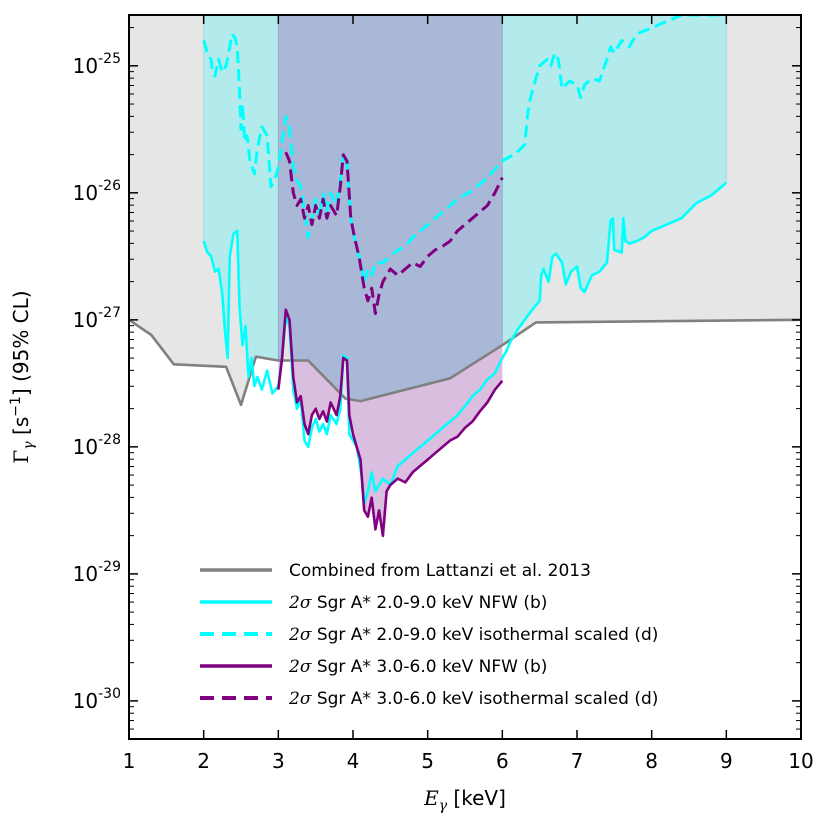  I want to click on legend-entry-1: 2σ Sgr A* 2.0-9.0 keV NFW (b), so click(417, 603).